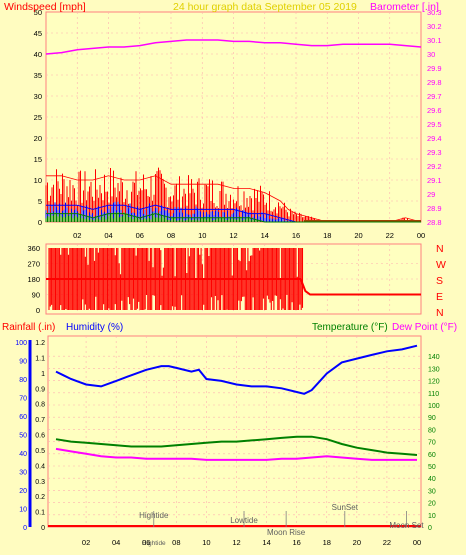 Image resolution: width=466 pixels, height=555 pixels. I want to click on temp-xtick-label: 02, so click(86, 542).